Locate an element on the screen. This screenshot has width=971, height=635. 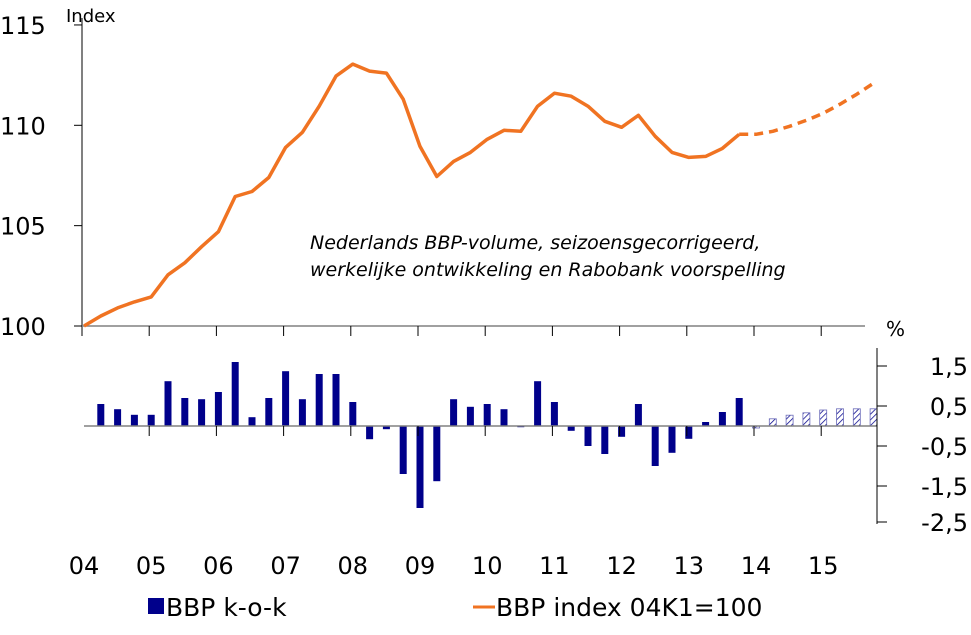
x-tick-label: 07 is located at coordinates (285, 566).